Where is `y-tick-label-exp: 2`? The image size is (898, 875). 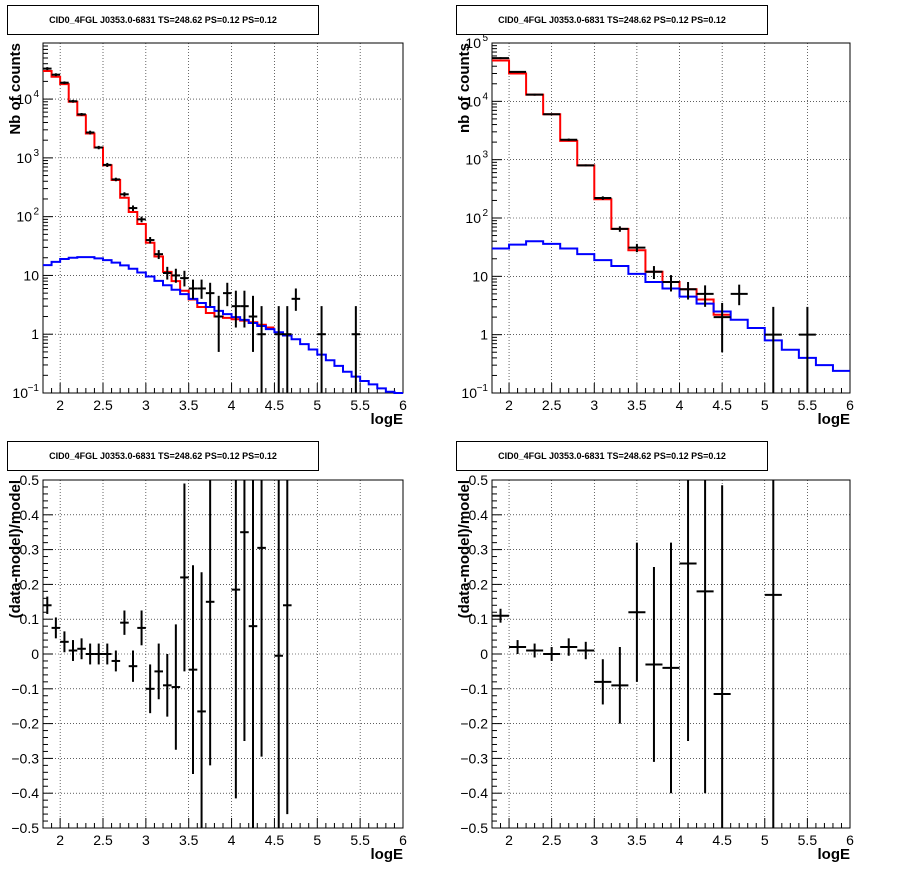
y-tick-label-exp: 2 is located at coordinates (36, 212).